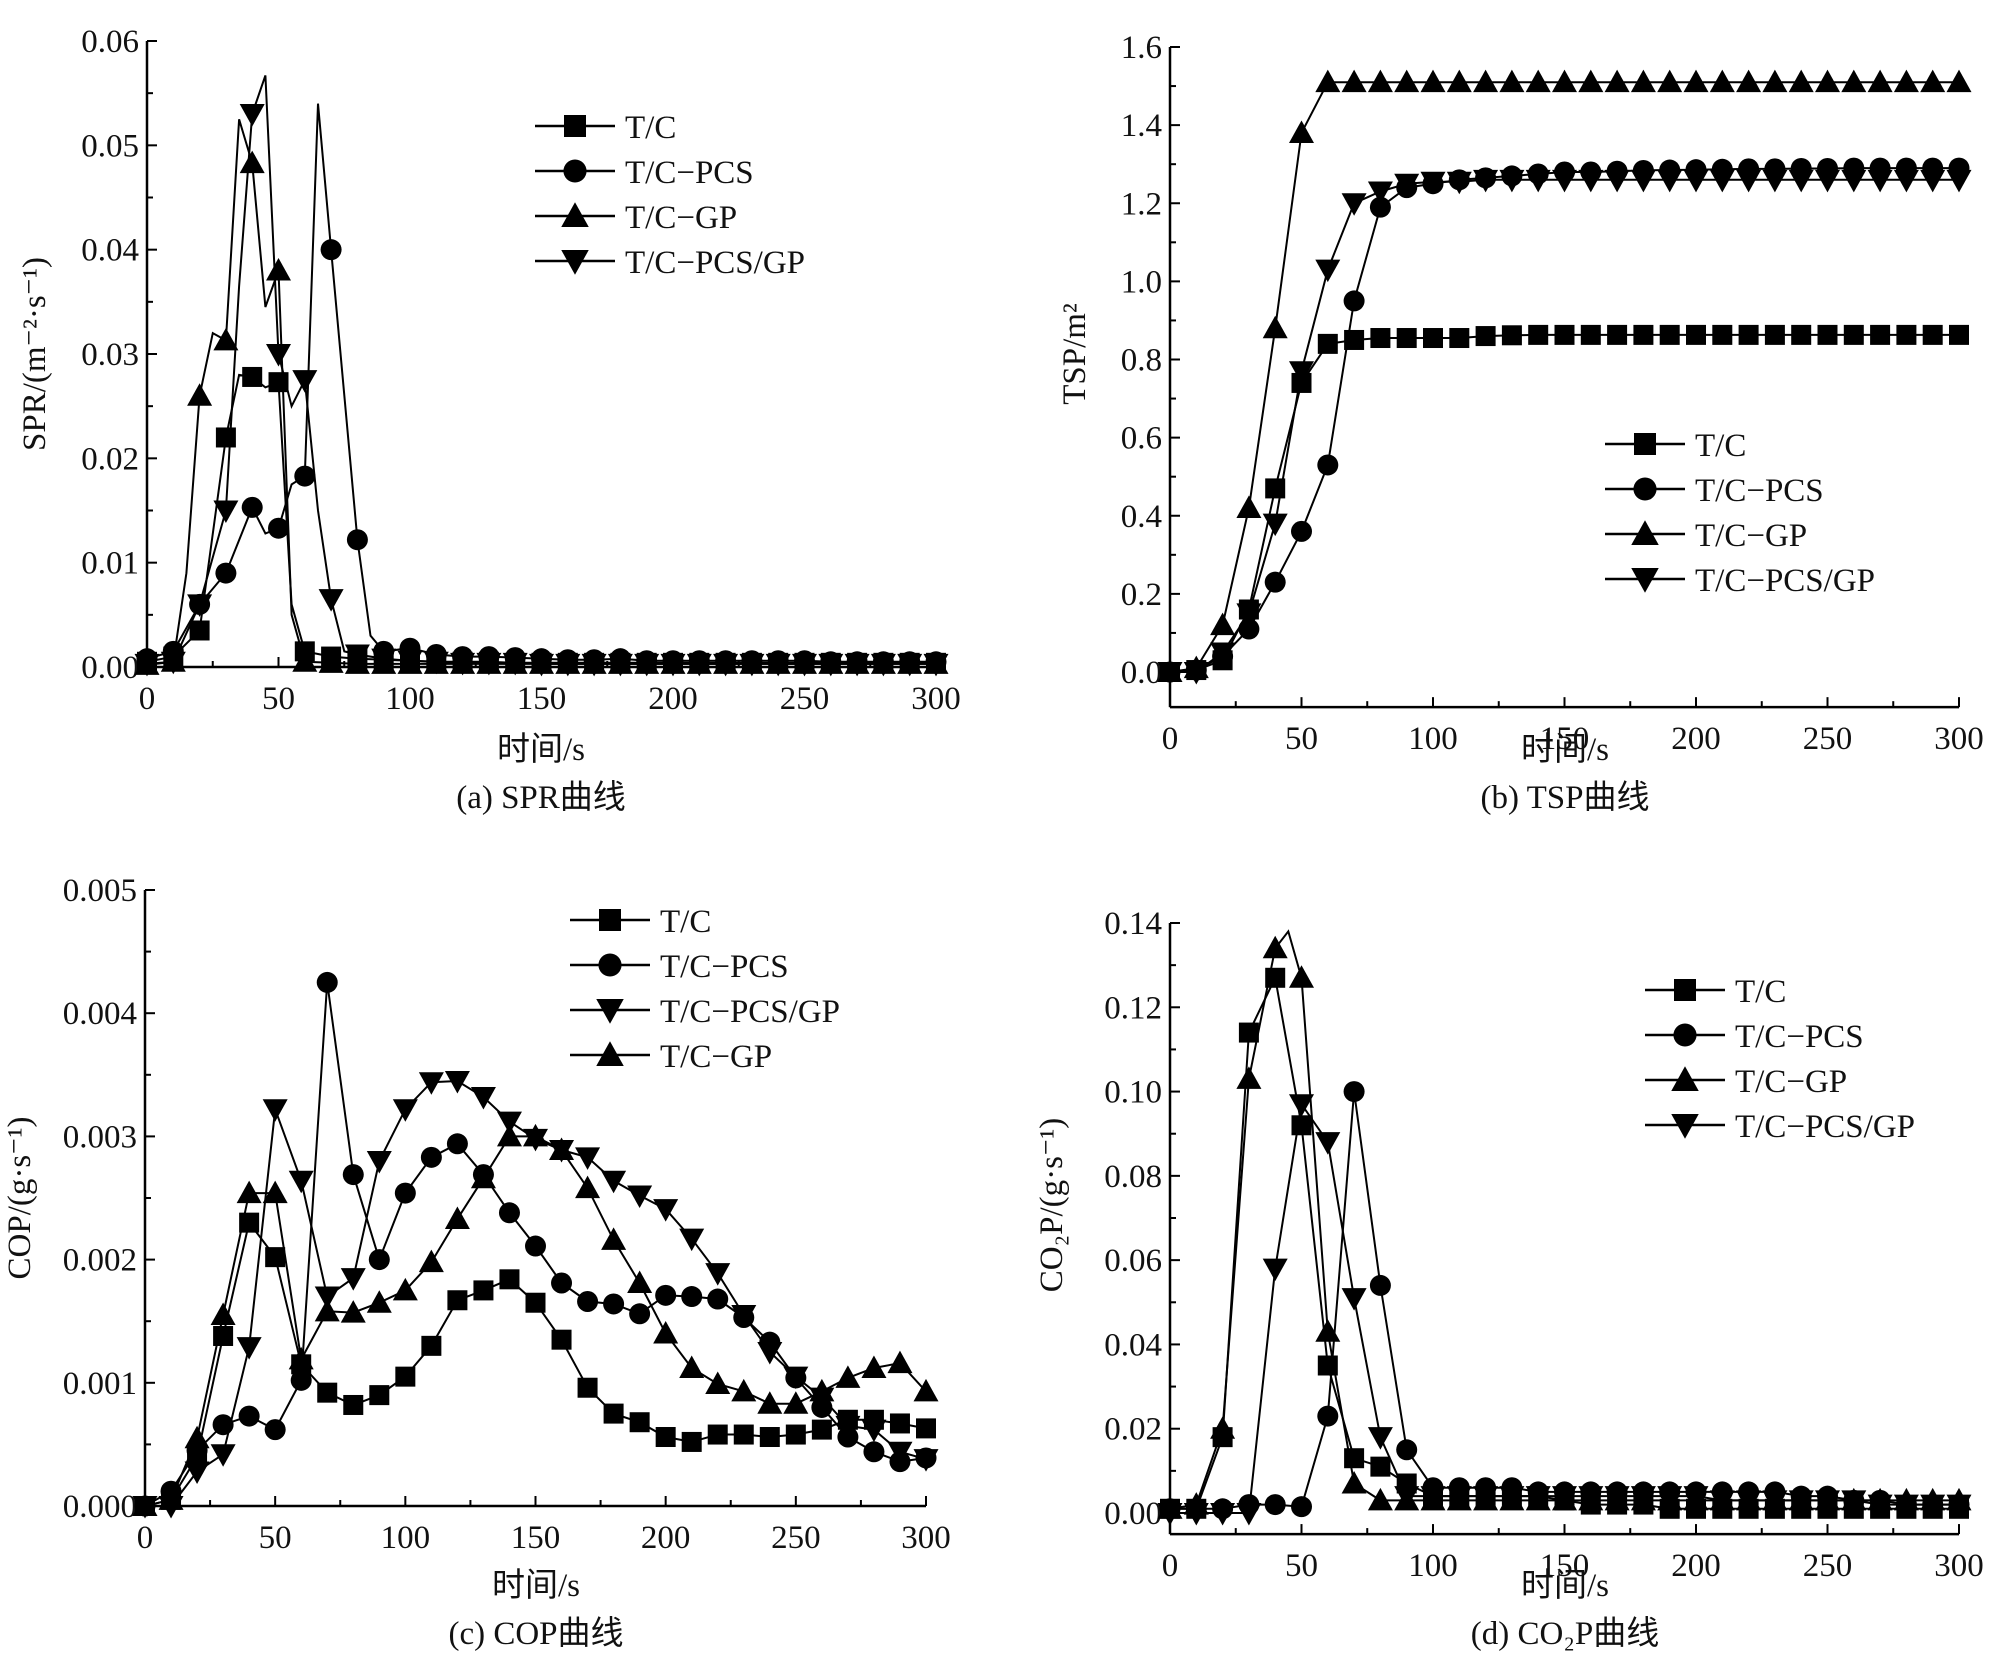 The width and height of the screenshot is (2000, 1666). What do you see at coordinates (100, 1014) in the screenshot?
I see `y-tick-label: 0.004` at bounding box center [100, 1014].